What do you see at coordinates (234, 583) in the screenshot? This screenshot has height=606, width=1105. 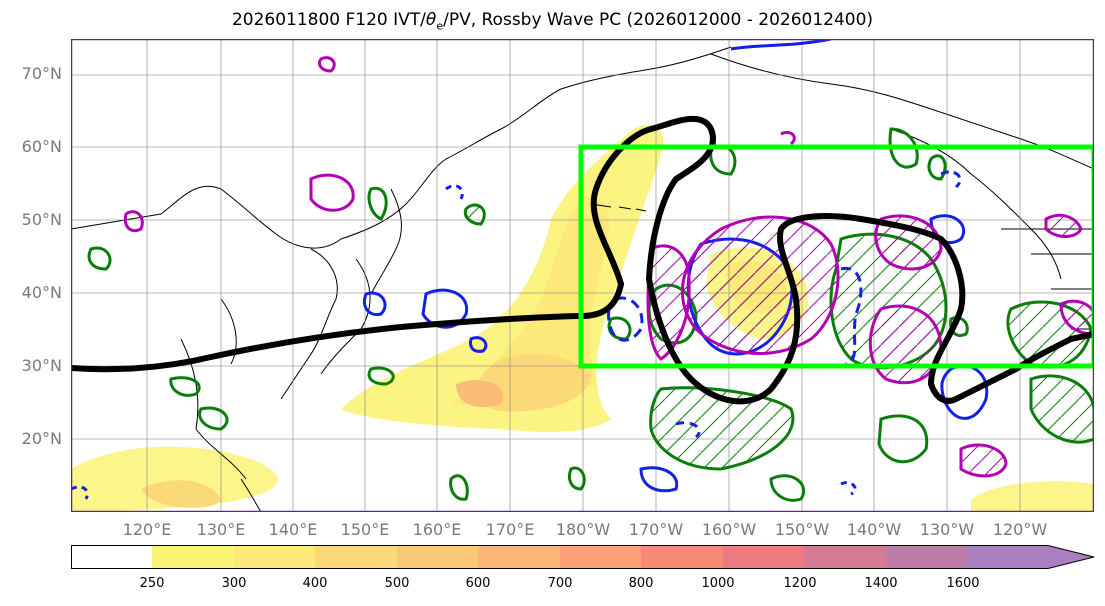 I see `colorbar-tick-300: 300` at bounding box center [234, 583].